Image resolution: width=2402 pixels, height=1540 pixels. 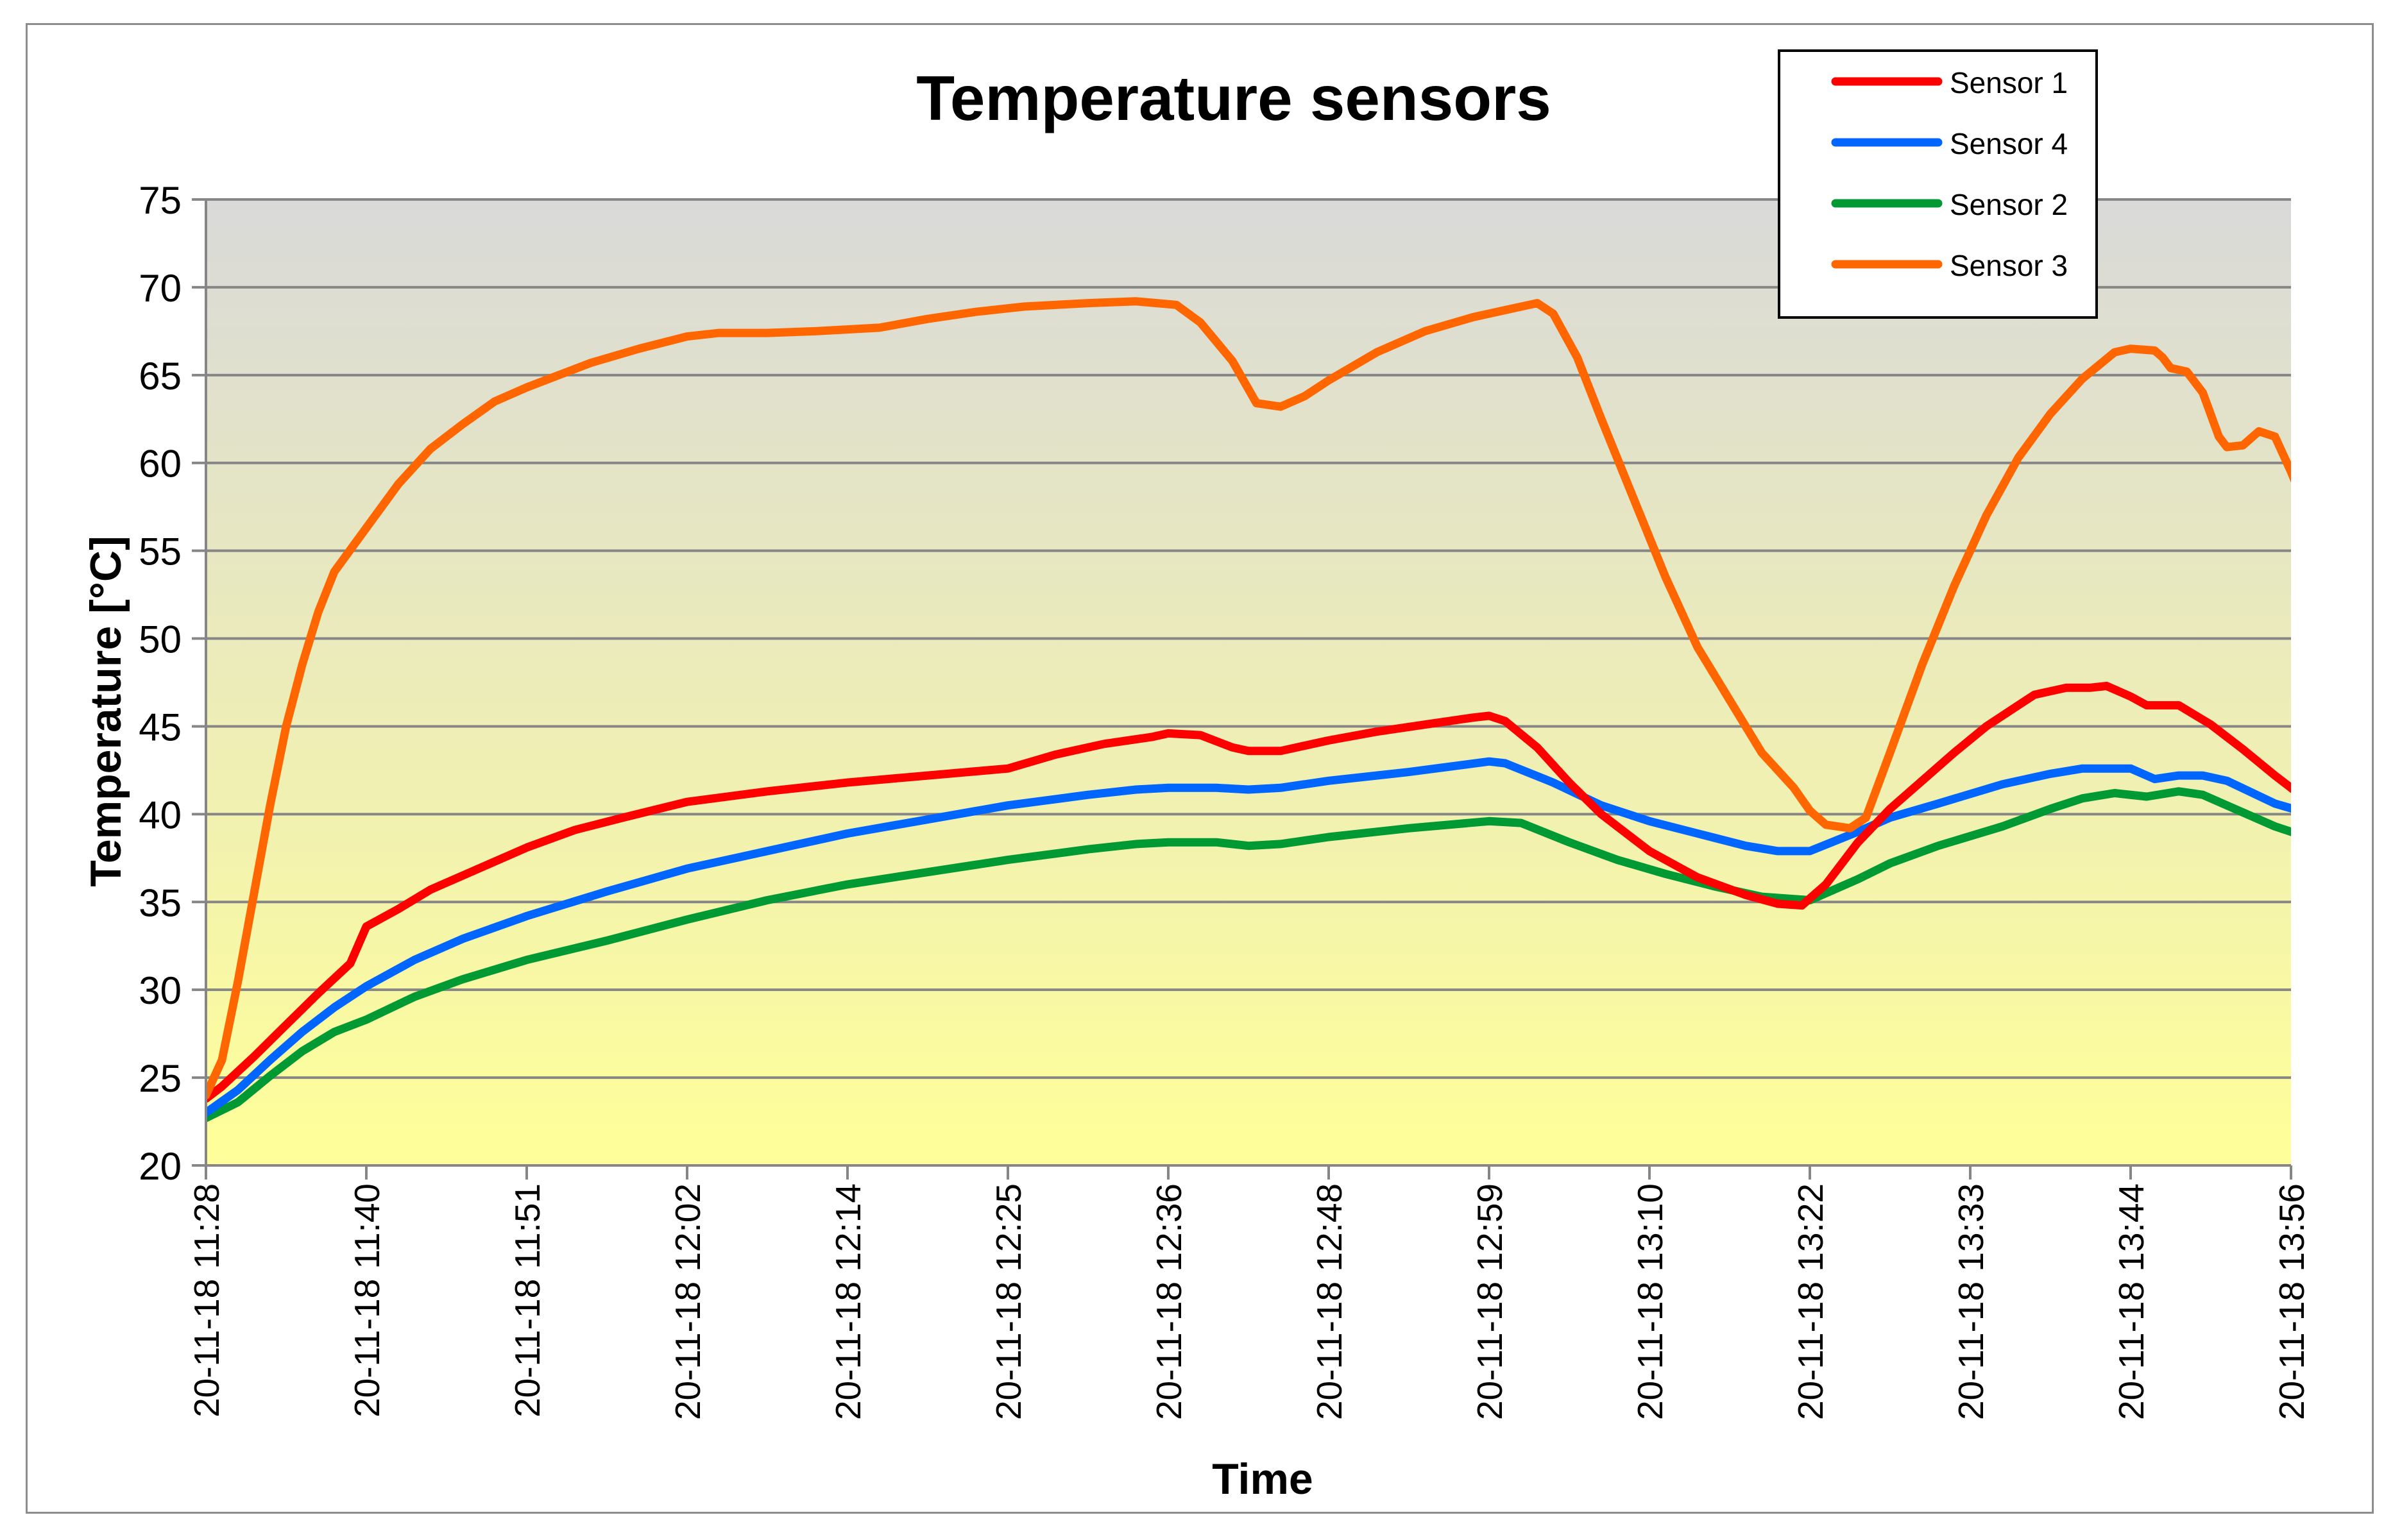 What do you see at coordinates (688, 1301) in the screenshot?
I see `x-tick-label: 20-11-18 12:02` at bounding box center [688, 1301].